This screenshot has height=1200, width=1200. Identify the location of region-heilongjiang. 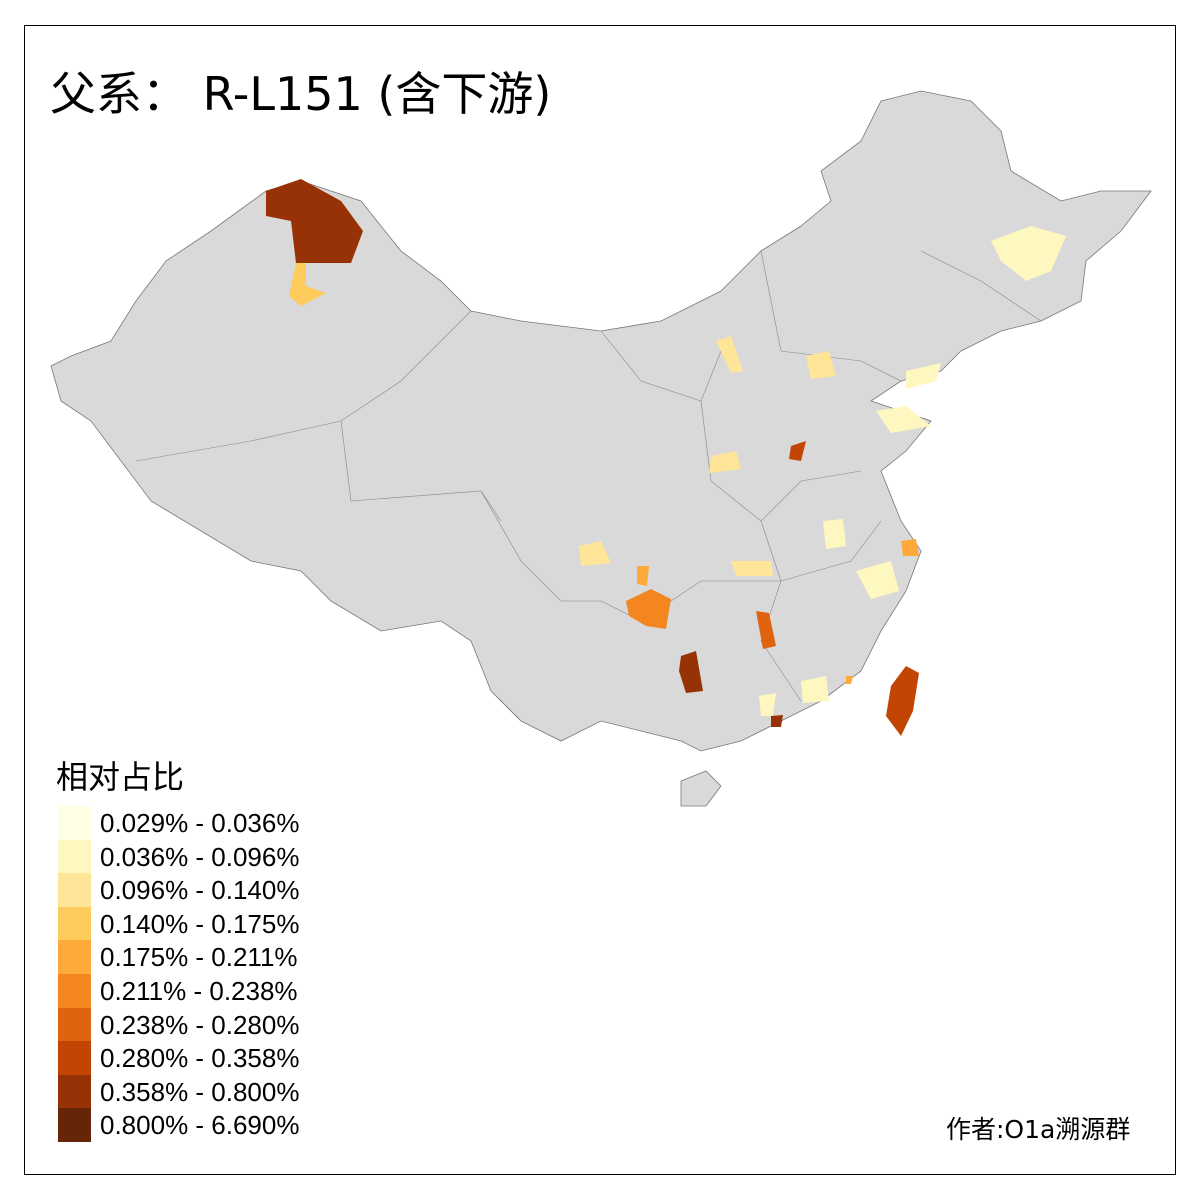
(1028, 253).